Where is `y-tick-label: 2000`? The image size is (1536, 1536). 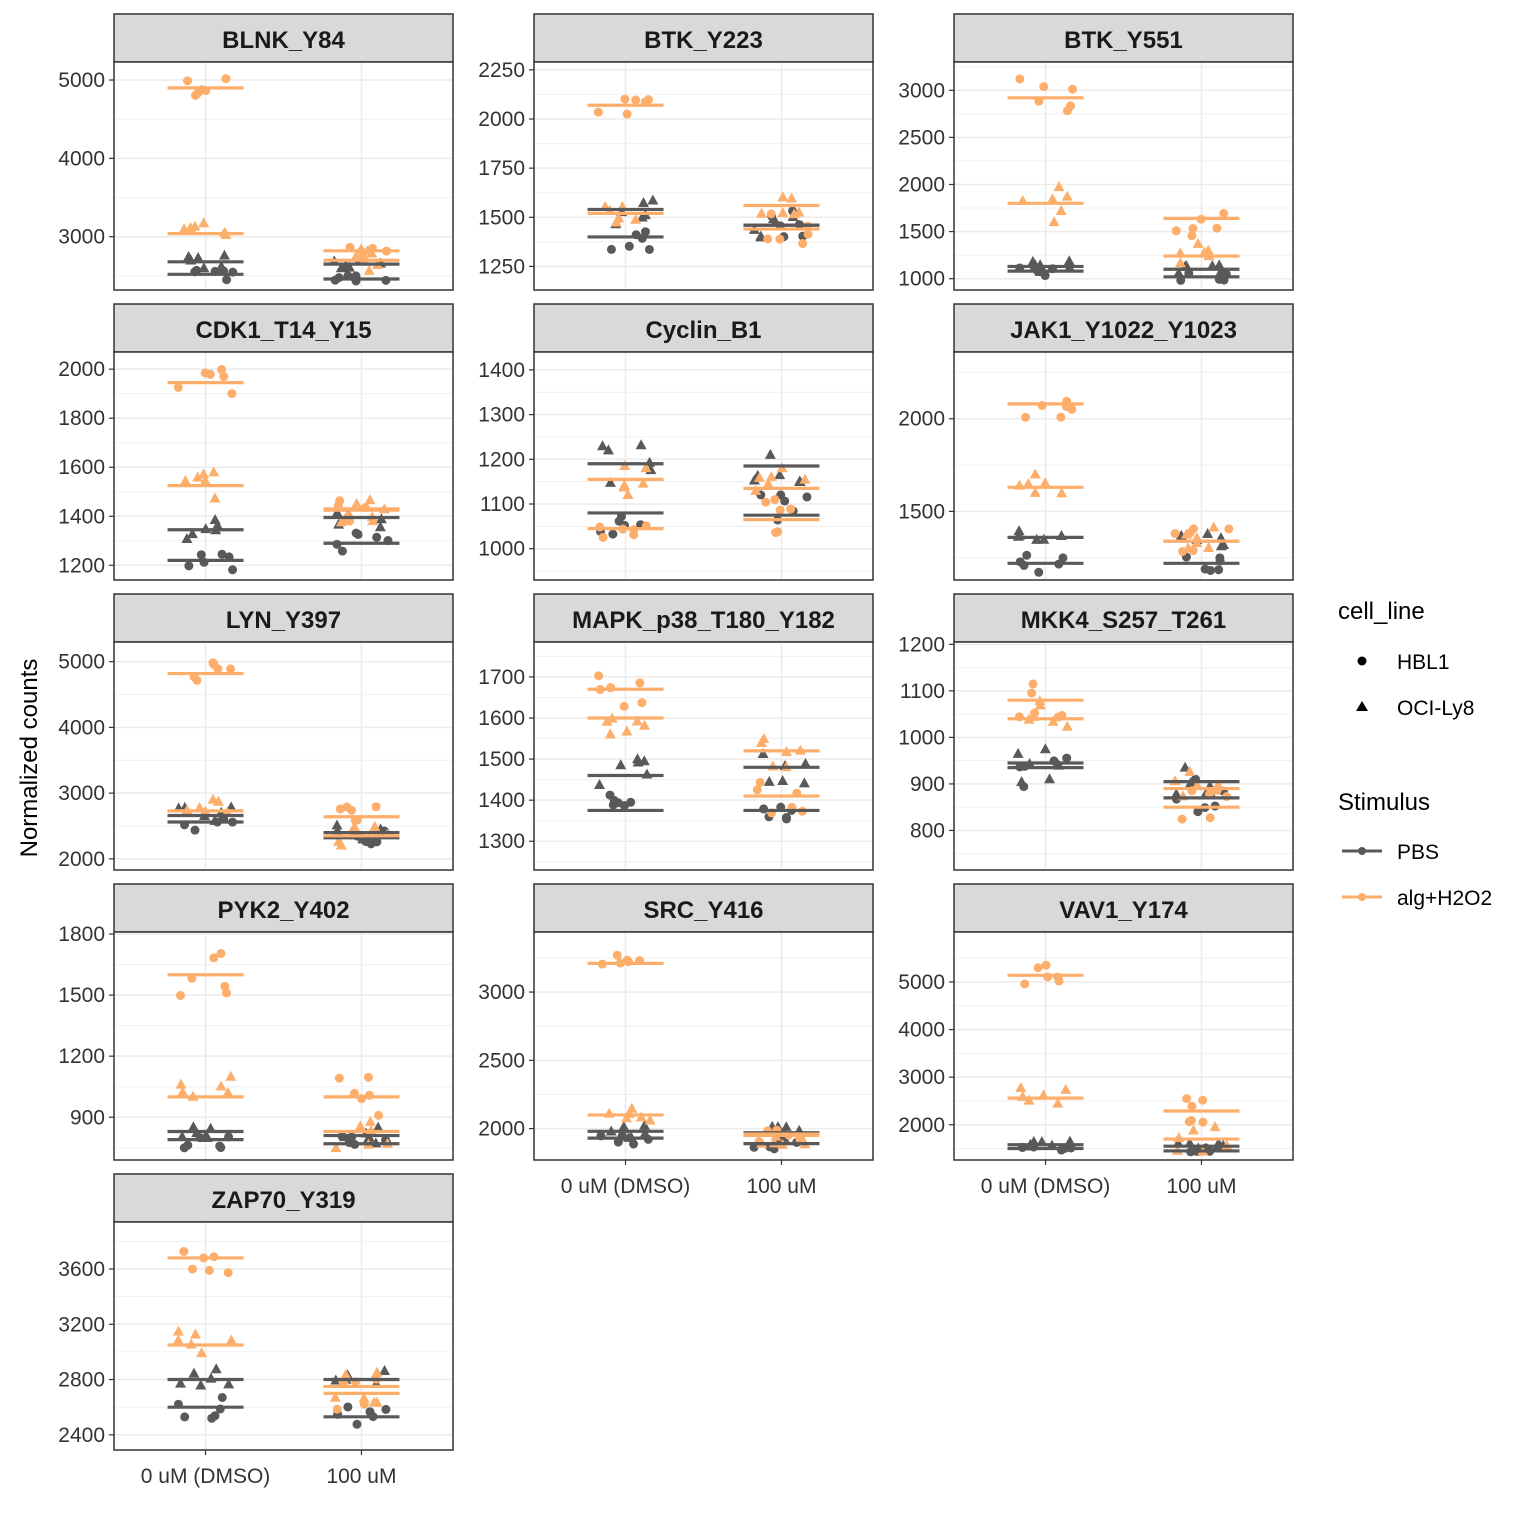 y-tick-label: 2000 is located at coordinates (921, 1125).